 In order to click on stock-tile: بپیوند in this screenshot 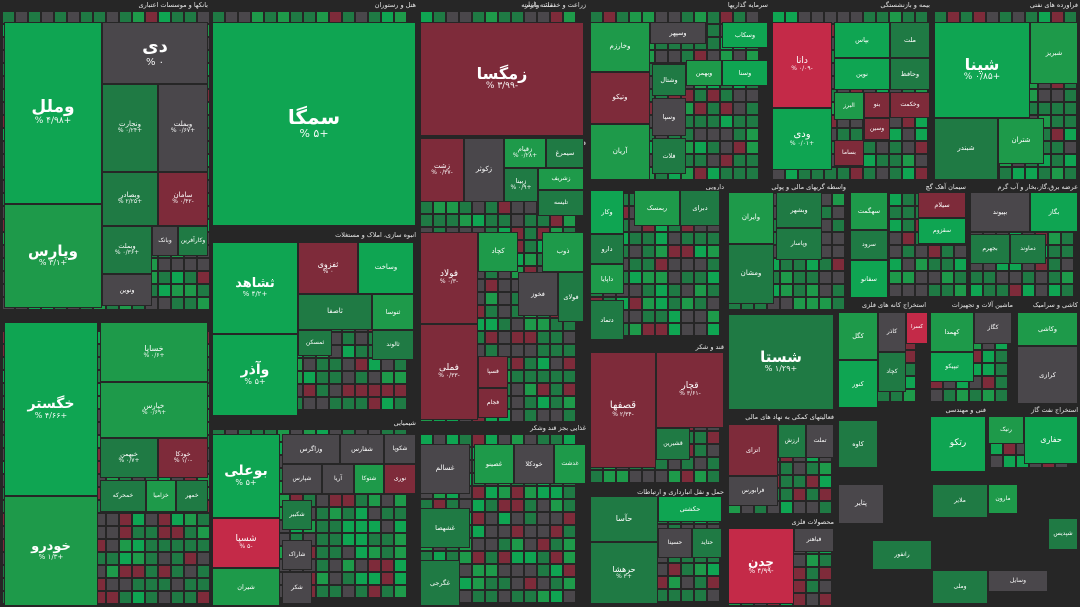, I will do `click(1000, 212)`.